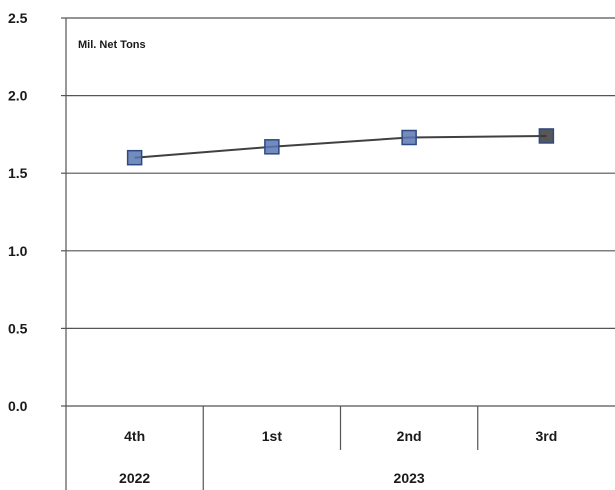 This screenshot has height=490, width=615. I want to click on x-category-label: 1st, so click(272, 436).